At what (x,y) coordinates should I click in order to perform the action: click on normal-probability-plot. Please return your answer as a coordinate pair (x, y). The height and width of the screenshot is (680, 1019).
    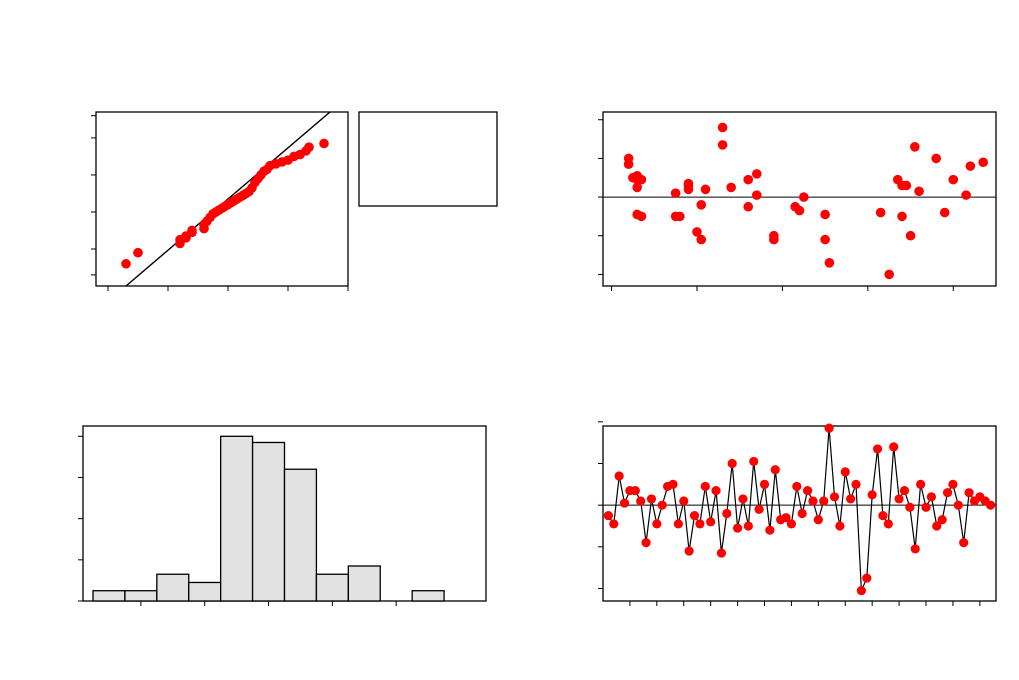
    Looking at the image, I should click on (220, 201).